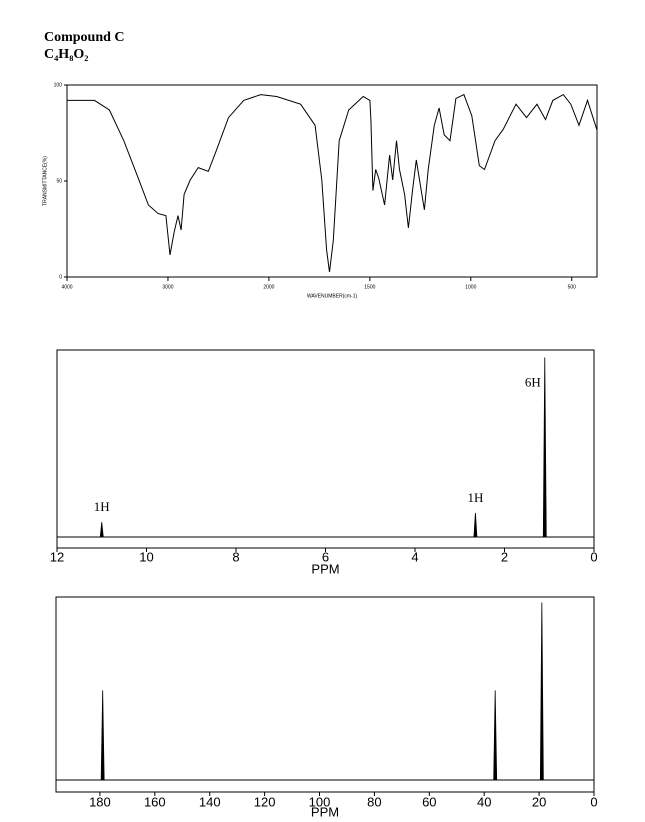 This screenshot has width=645, height=822. Describe the element at coordinates (504, 556) in the screenshot. I see `x-tick-label: 2` at that location.